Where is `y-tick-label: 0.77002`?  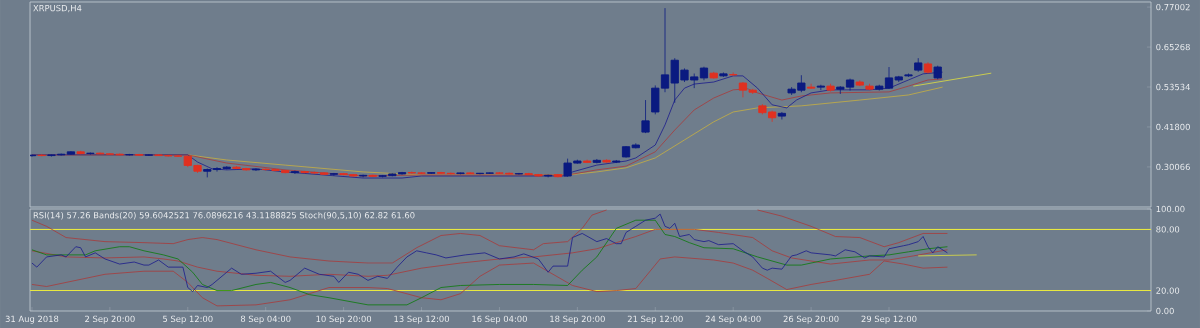
y-tick-label: 0.77002 is located at coordinates (1173, 7).